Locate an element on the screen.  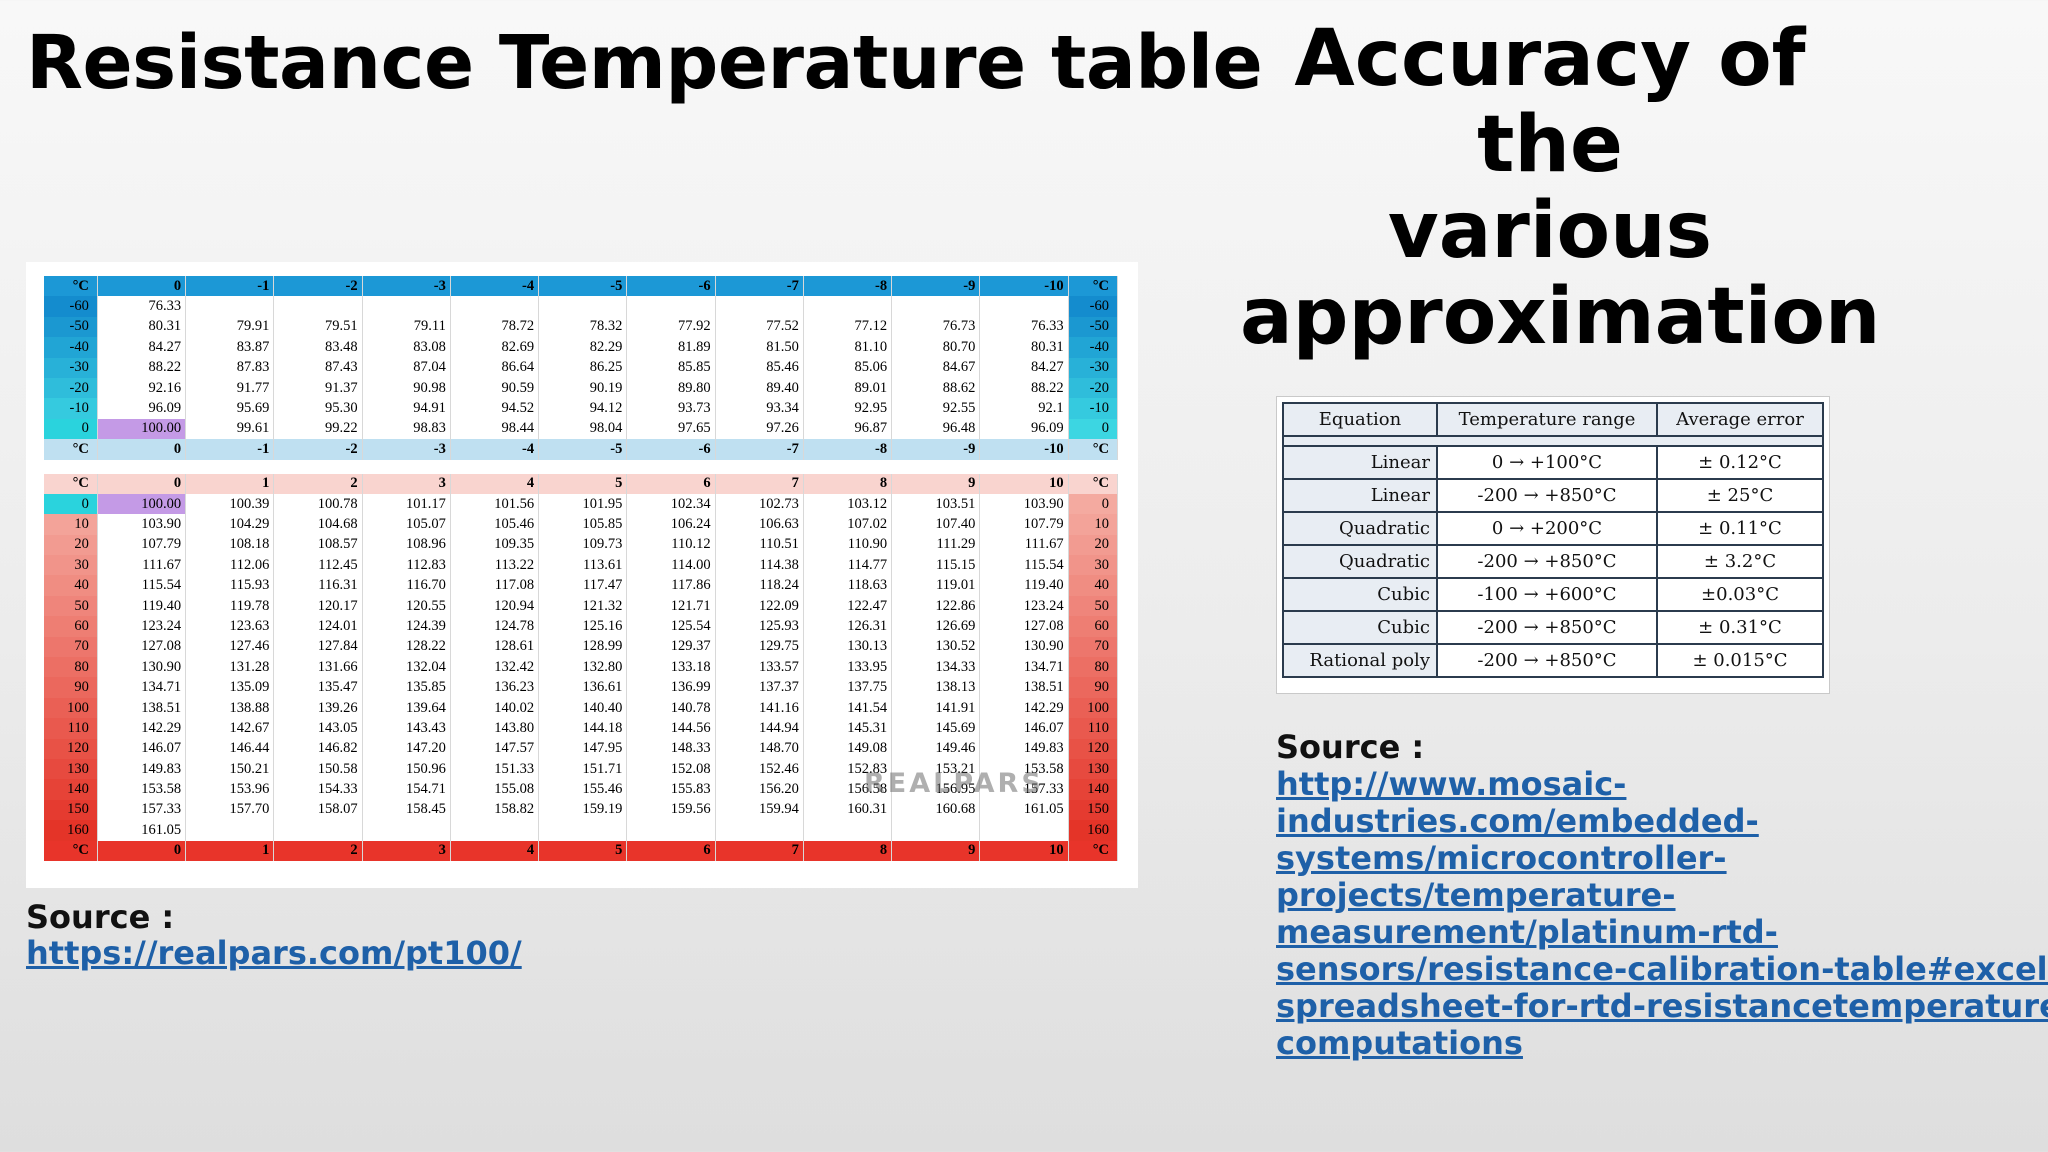
table-separator is located at coordinates (581, 466).